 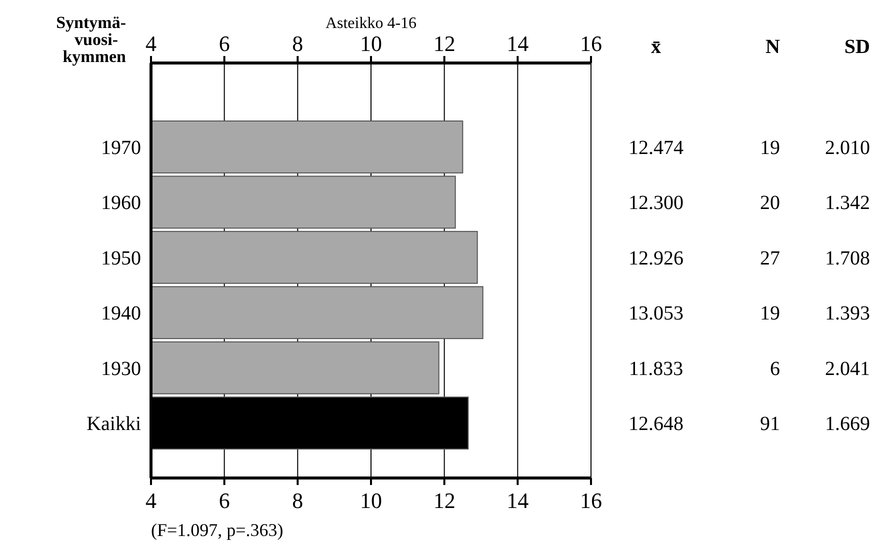 I want to click on x2-tick-label: 8, so click(x=298, y=43).